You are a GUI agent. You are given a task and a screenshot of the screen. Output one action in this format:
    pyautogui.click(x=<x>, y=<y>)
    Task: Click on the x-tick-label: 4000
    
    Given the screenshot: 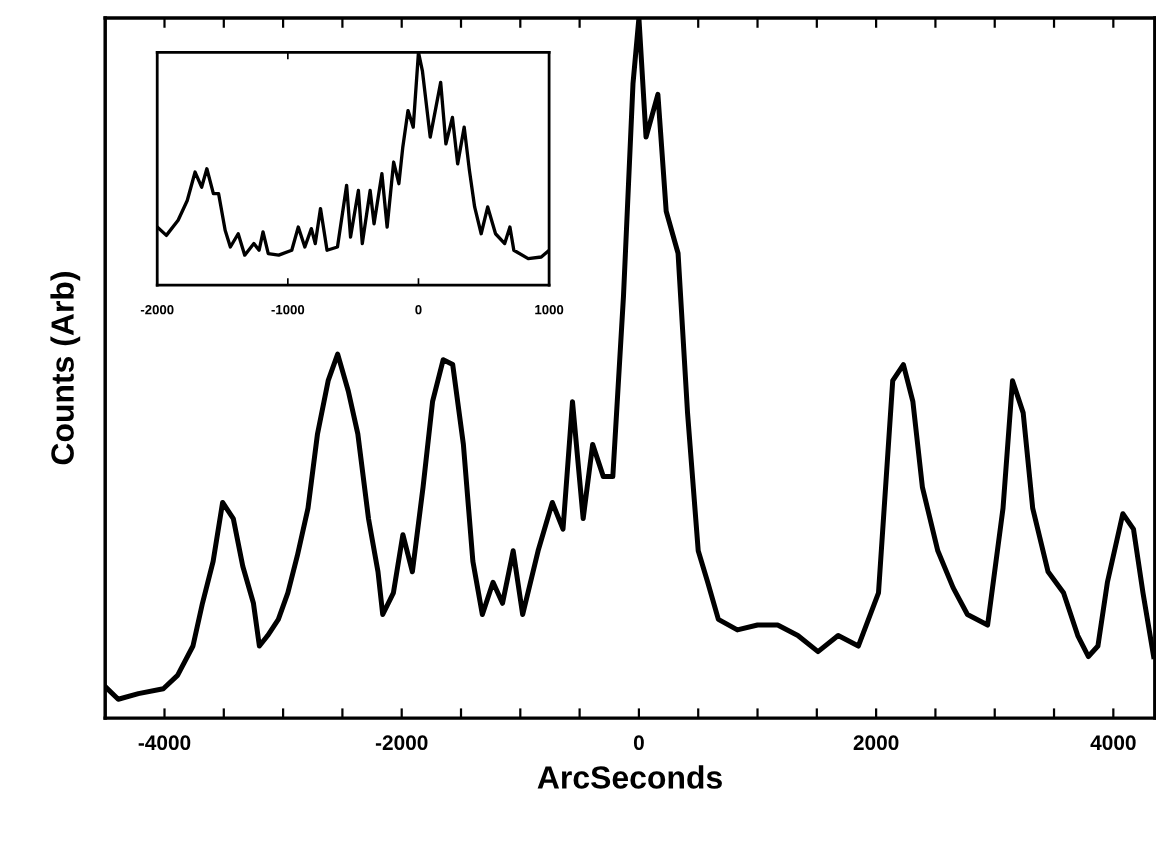 What is the action you would take?
    pyautogui.click(x=1113, y=743)
    